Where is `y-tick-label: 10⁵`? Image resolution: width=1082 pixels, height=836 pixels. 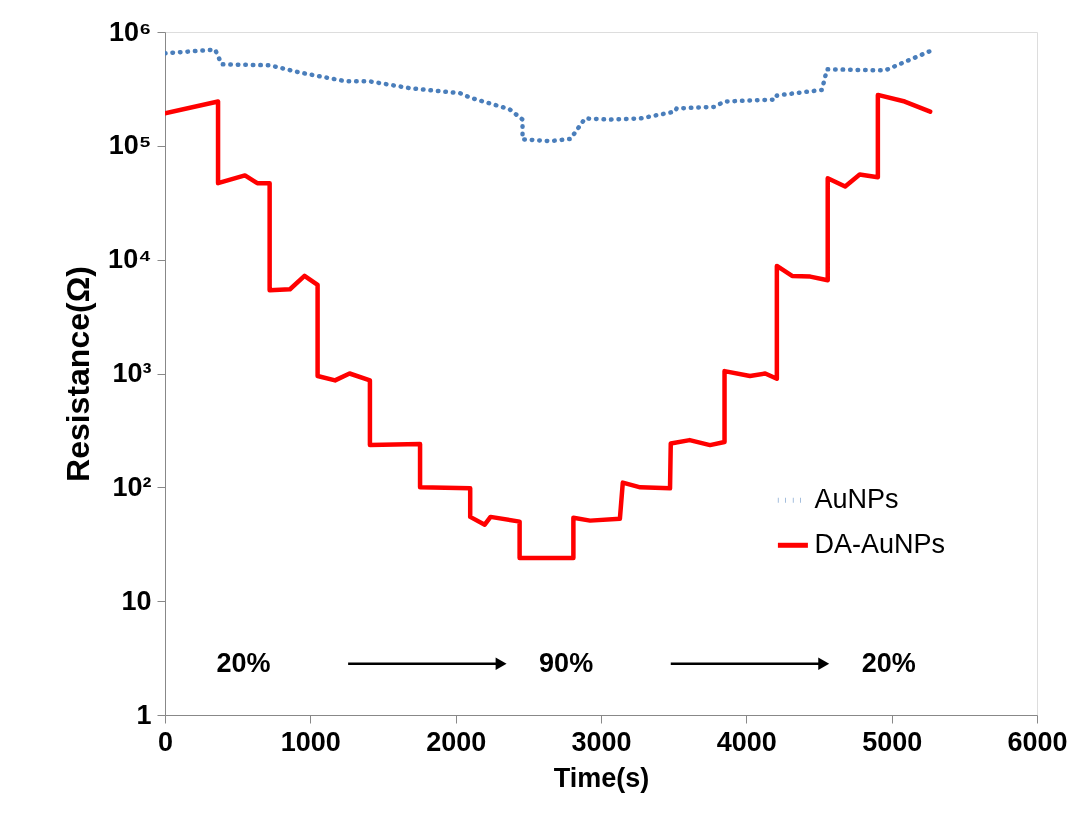 y-tick-label: 10⁵ is located at coordinates (130, 145).